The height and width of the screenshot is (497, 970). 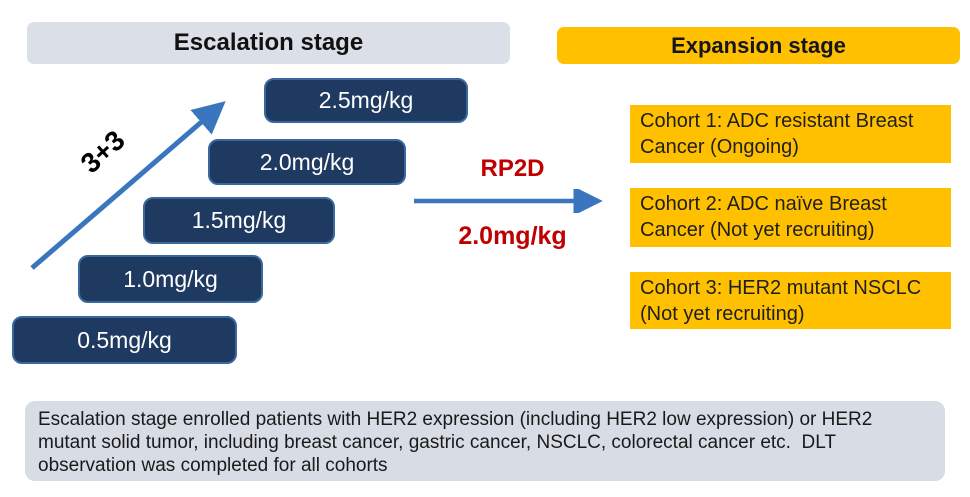 I want to click on expansion-stage-header: Expansion stage, so click(x=758, y=45).